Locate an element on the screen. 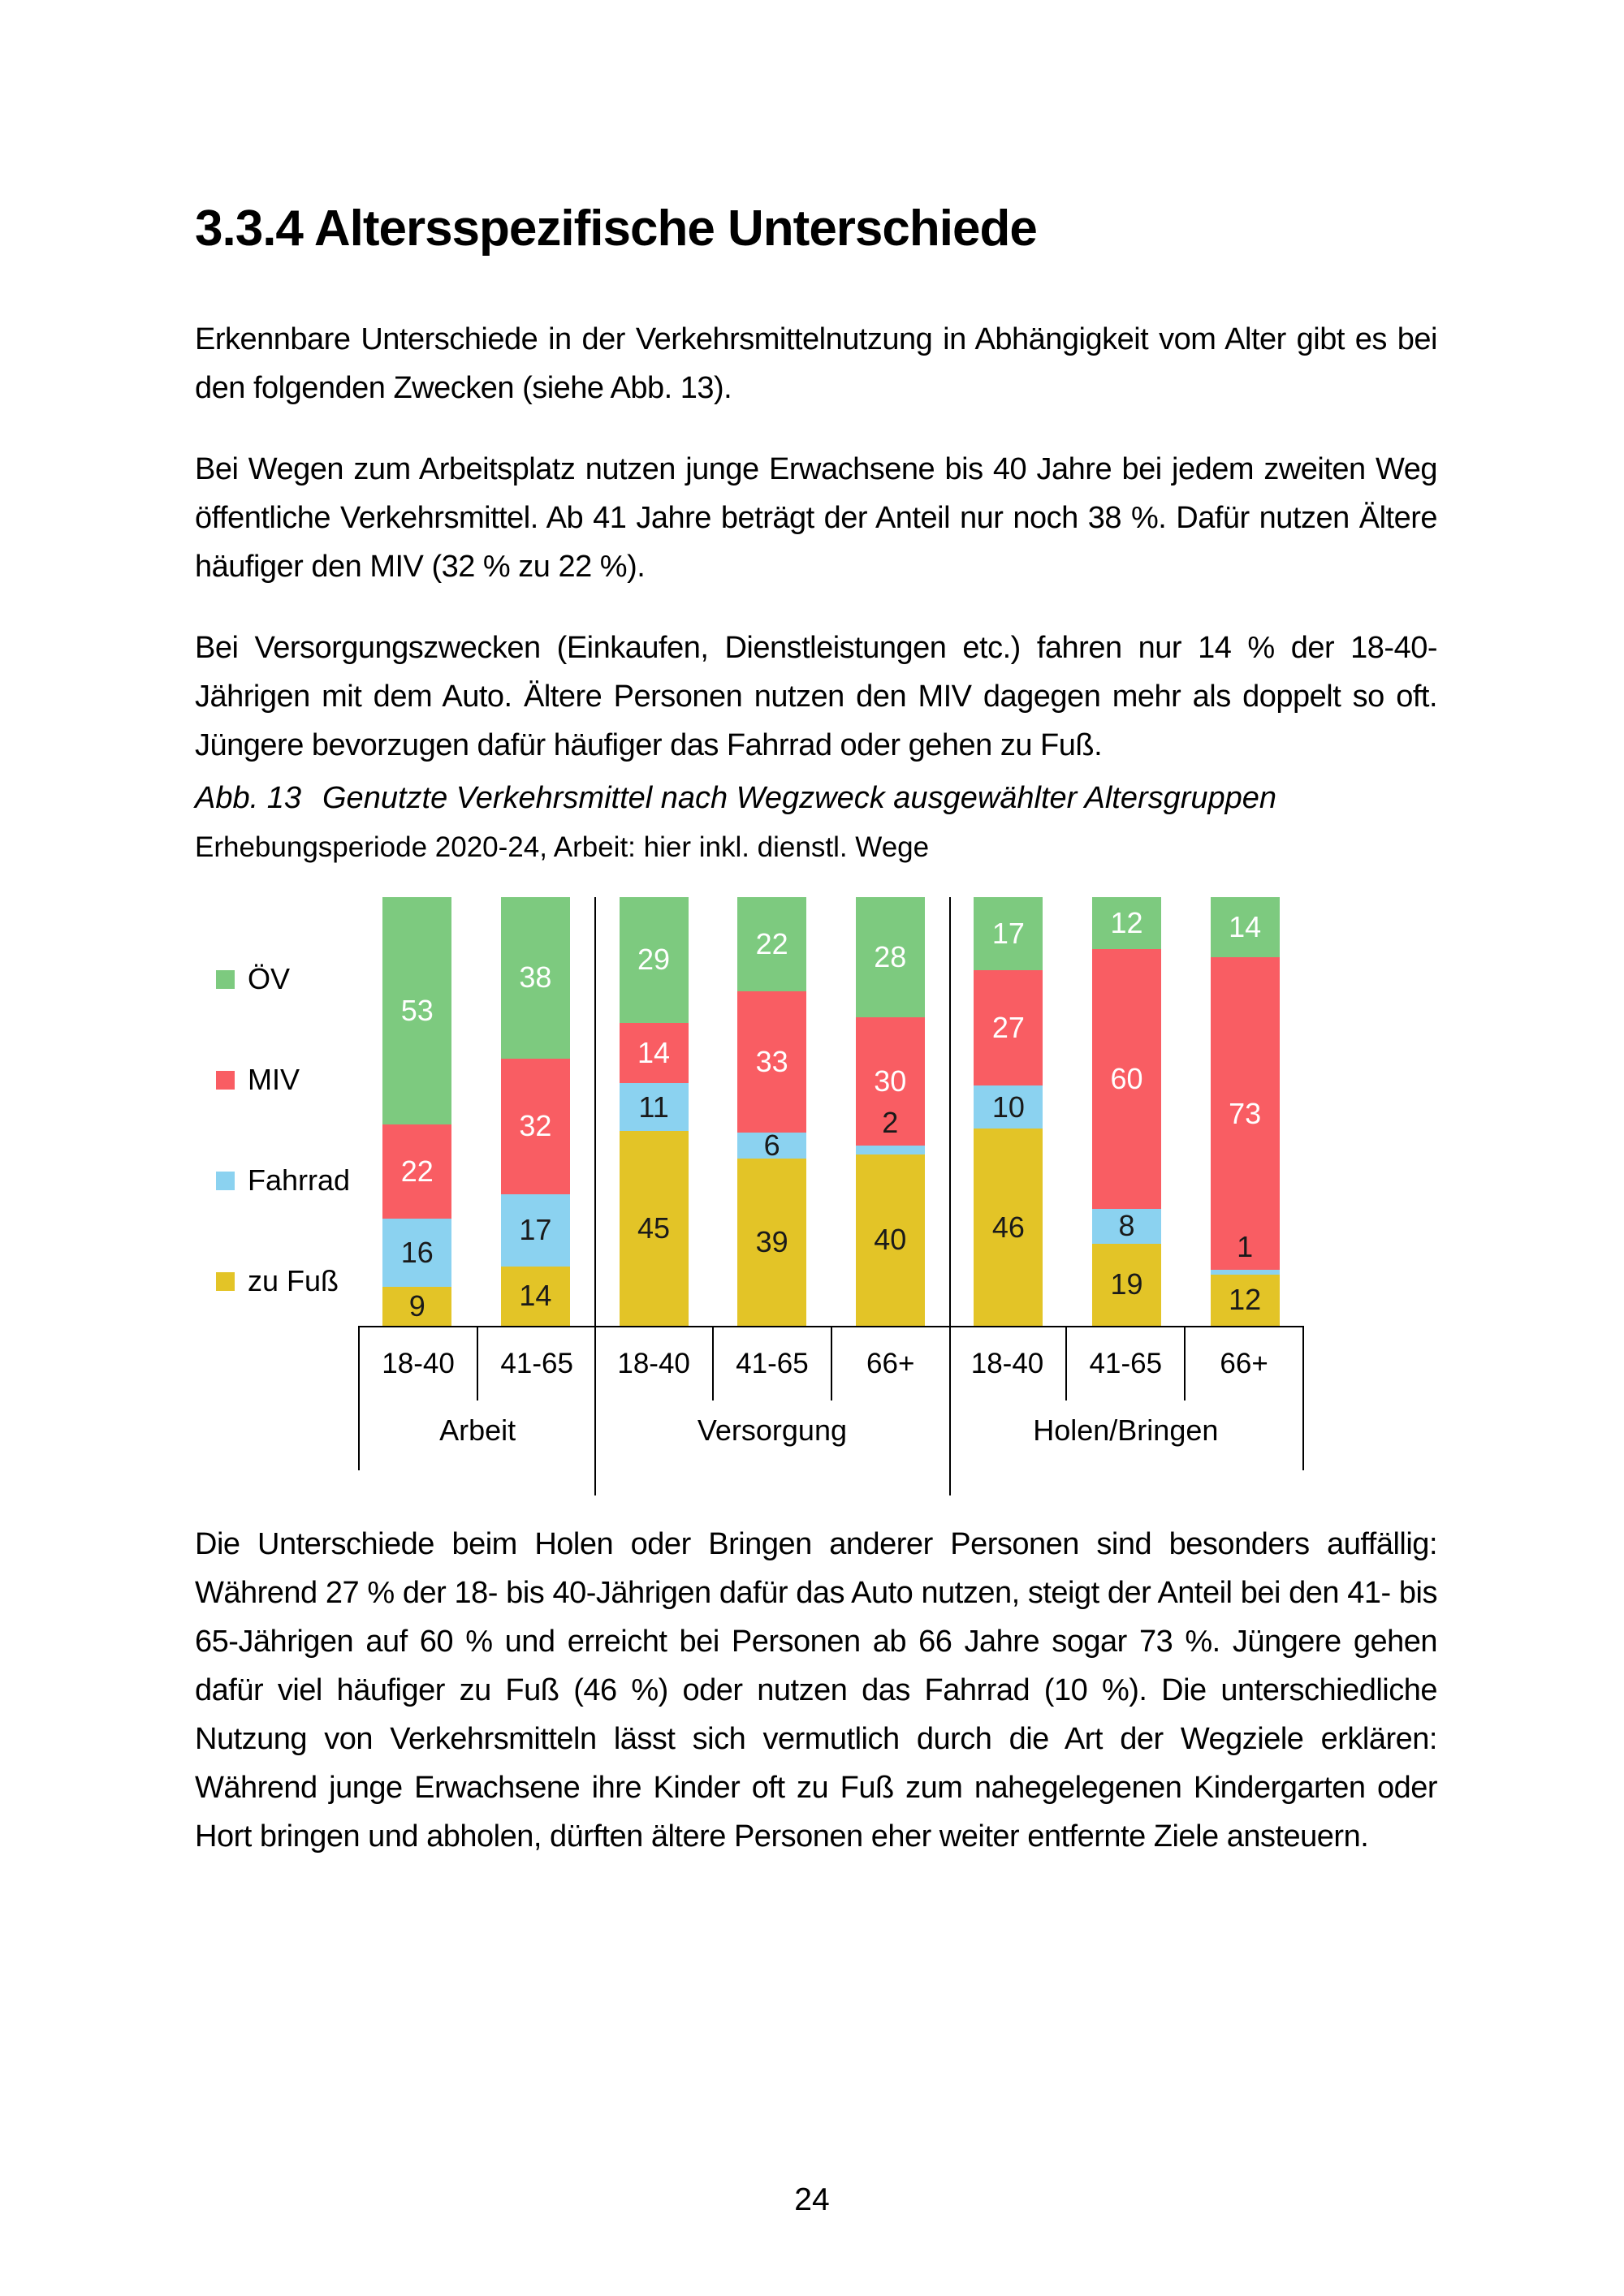 This screenshot has height=2296, width=1624. bar-value-label: 8 is located at coordinates (1126, 1226).